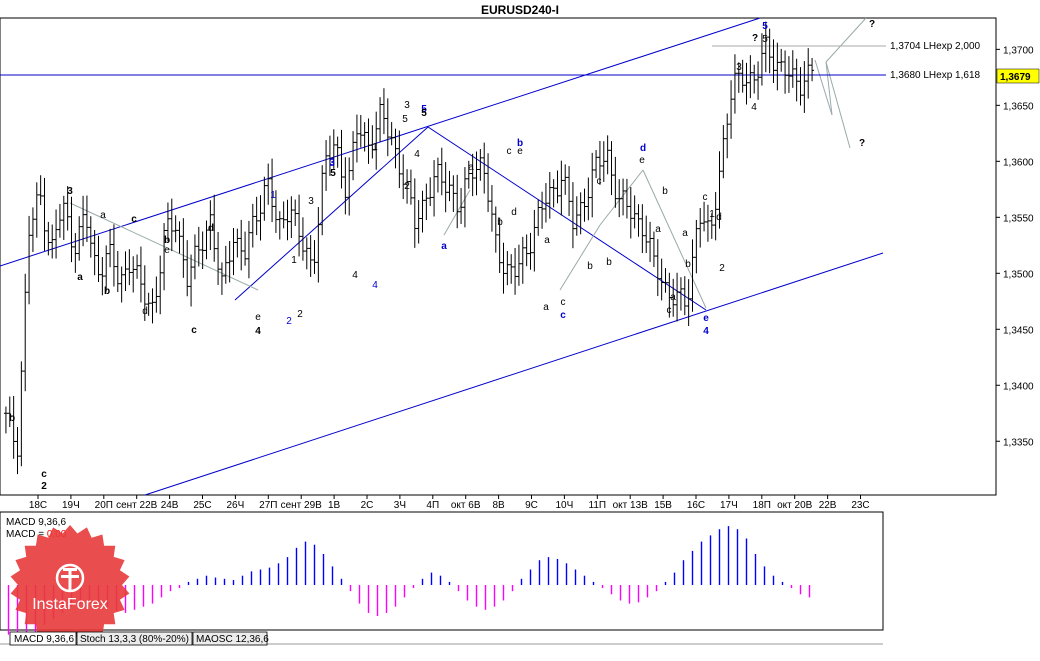 This screenshot has width=1040, height=661. I want to click on y-tick-label: 1,3700, so click(1018, 50).